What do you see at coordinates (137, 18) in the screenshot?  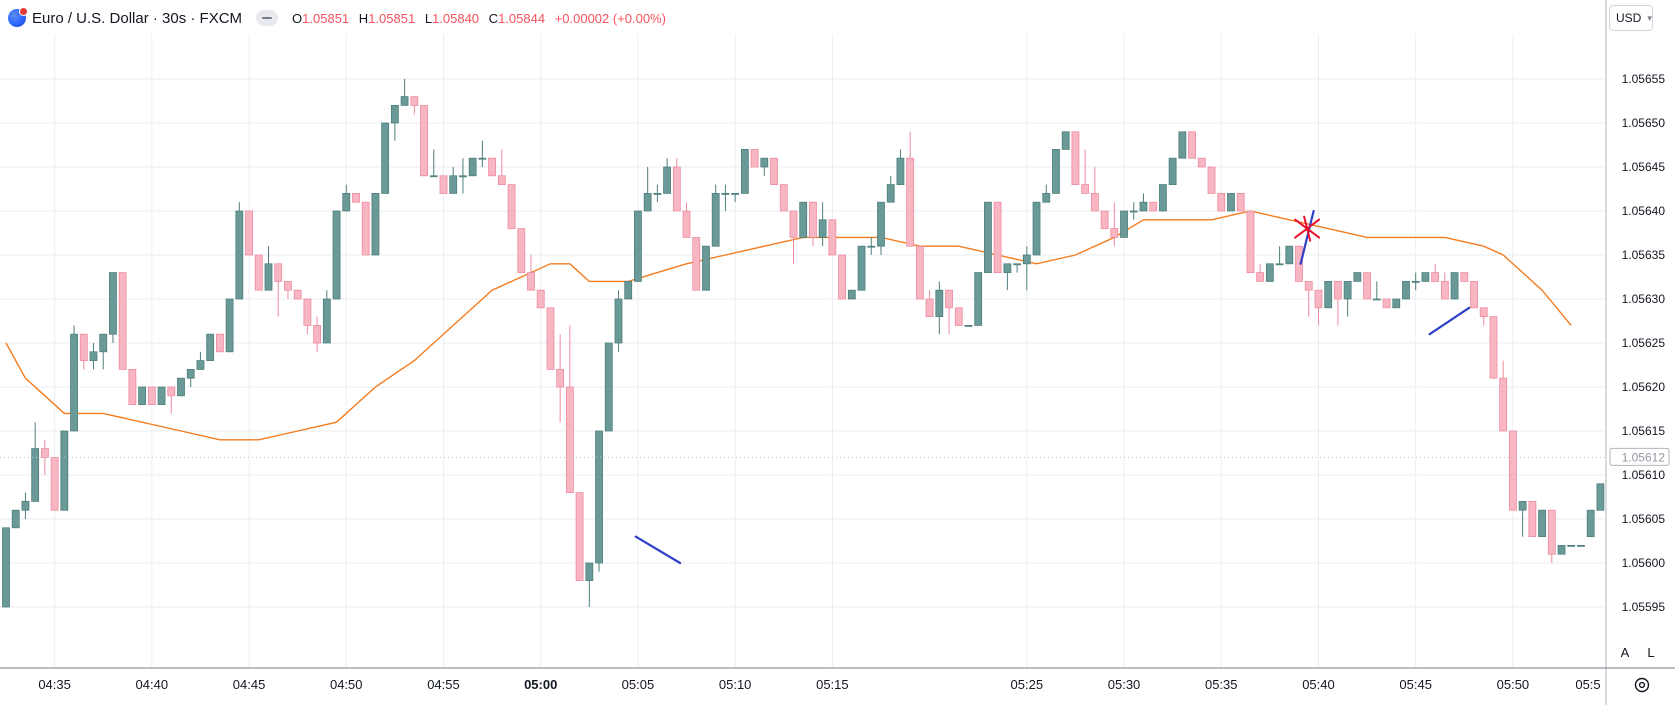 I see `symbol-title: Euro / U.S. Dollar · 30s · FXCM` at bounding box center [137, 18].